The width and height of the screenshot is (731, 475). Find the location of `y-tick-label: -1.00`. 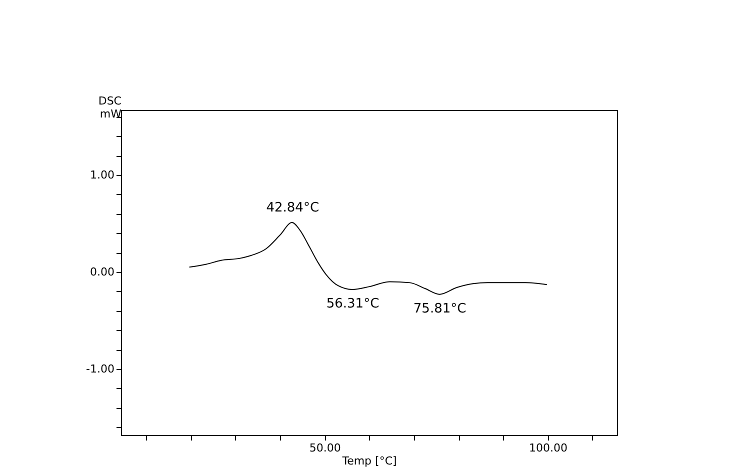

y-tick-label: -1.00 is located at coordinates (100, 369).